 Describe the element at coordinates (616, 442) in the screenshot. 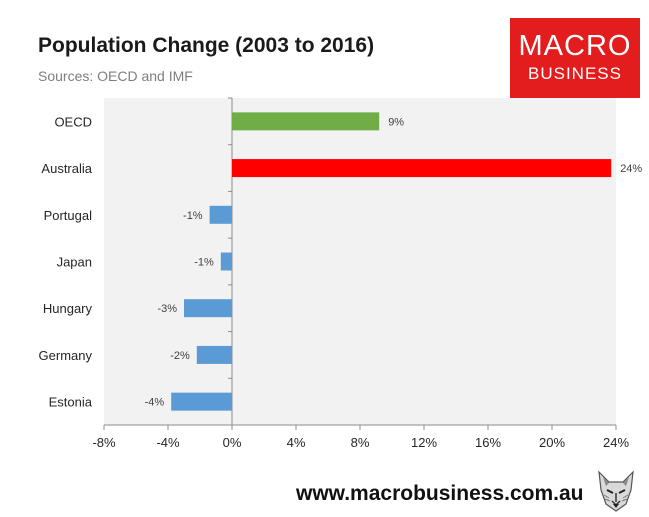

I see `x-tick-label: 24%` at that location.